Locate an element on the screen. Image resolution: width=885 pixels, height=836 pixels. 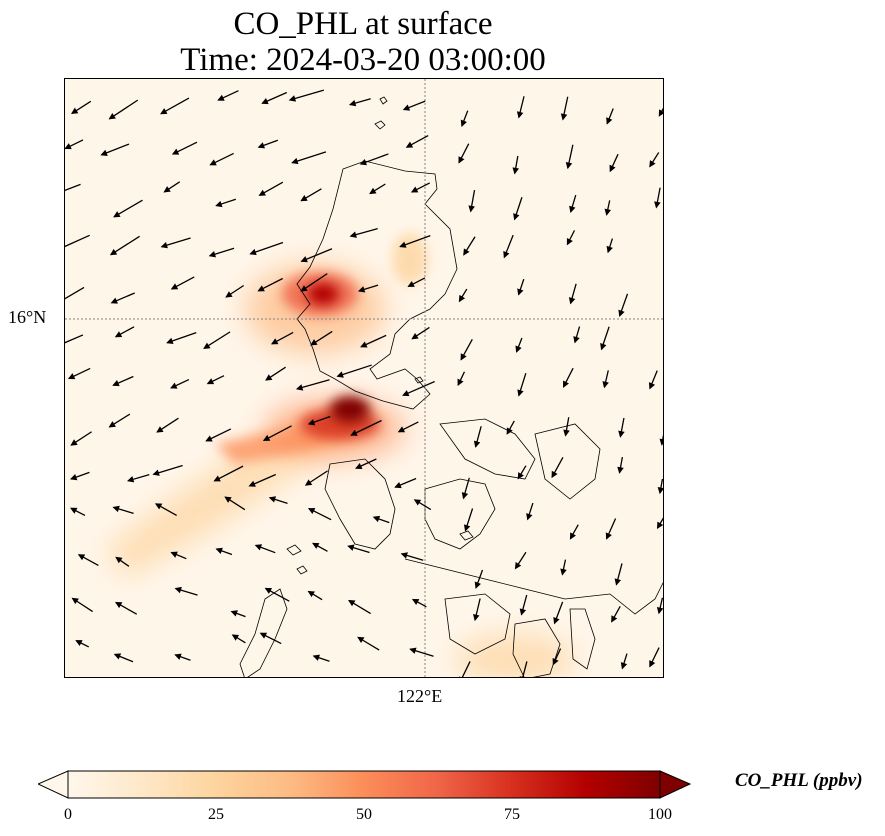
cebu-coastline is located at coordinates (582, 639).